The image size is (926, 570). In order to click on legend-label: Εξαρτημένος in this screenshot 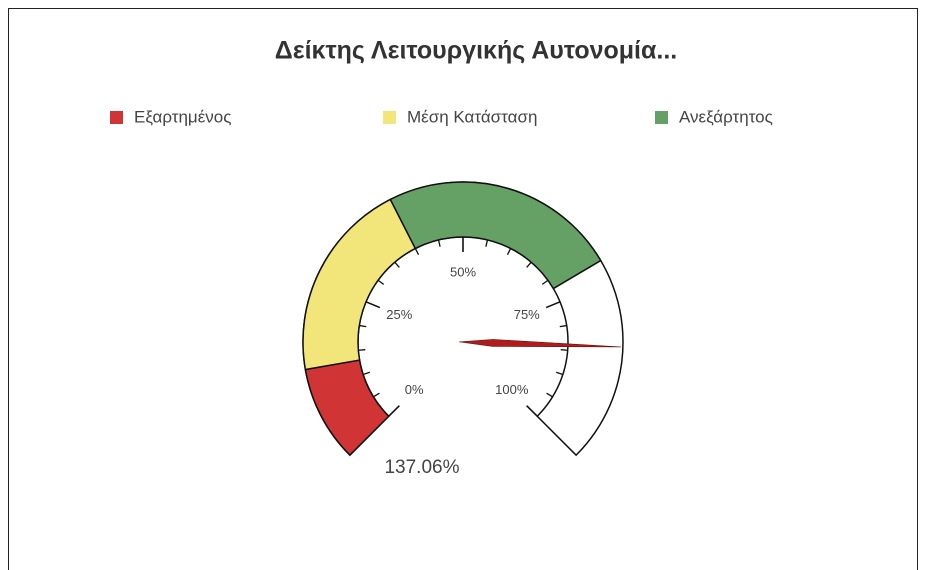, I will do `click(182, 116)`.